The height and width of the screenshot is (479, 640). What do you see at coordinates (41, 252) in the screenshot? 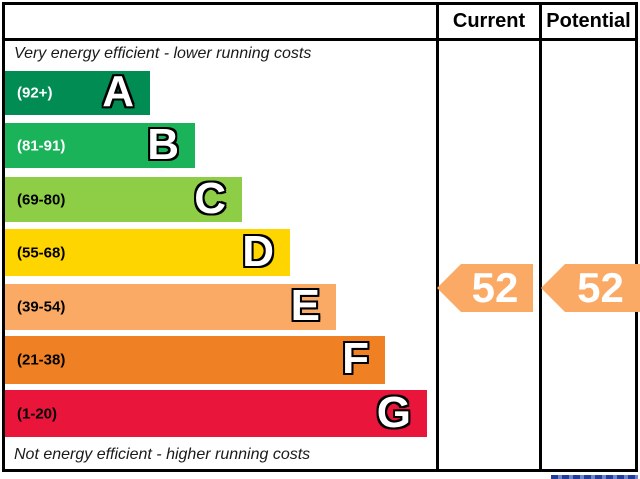
I see `band-d-range: (55-68)` at bounding box center [41, 252].